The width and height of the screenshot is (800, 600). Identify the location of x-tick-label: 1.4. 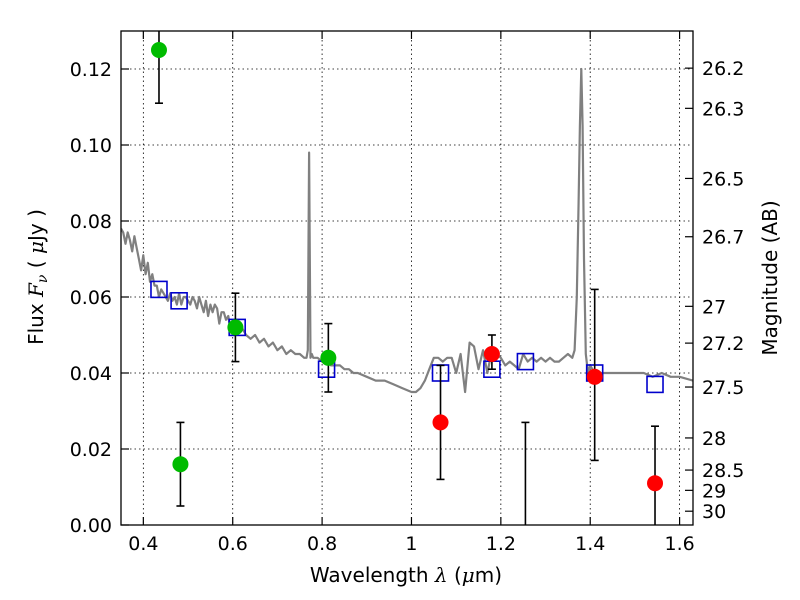
(590, 544).